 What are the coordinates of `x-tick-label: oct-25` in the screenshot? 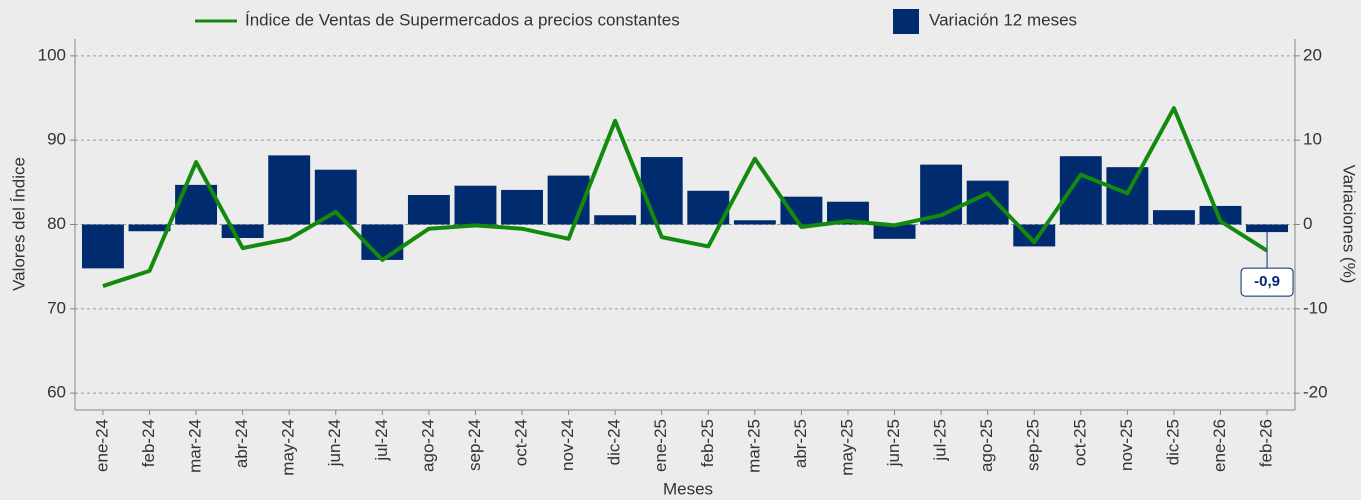 It's located at (1079, 442).